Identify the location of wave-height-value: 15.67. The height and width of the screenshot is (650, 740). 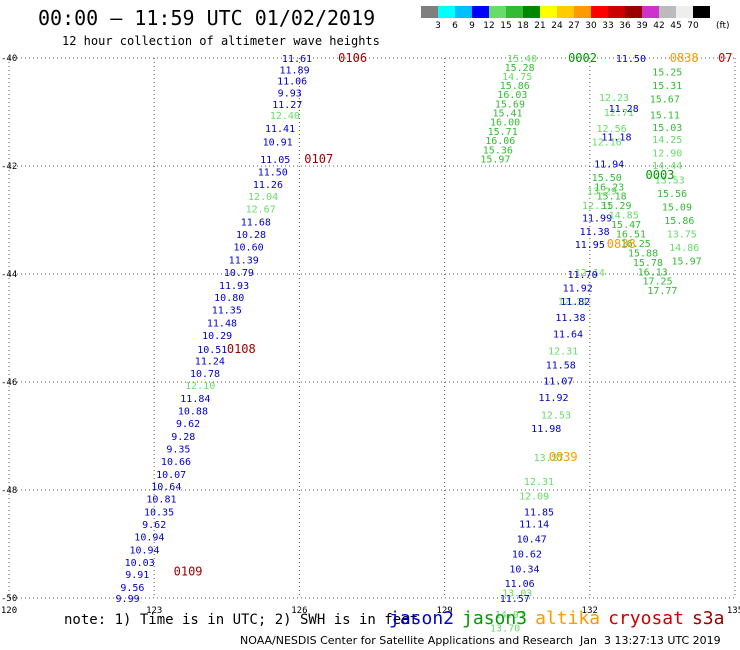
(665, 100).